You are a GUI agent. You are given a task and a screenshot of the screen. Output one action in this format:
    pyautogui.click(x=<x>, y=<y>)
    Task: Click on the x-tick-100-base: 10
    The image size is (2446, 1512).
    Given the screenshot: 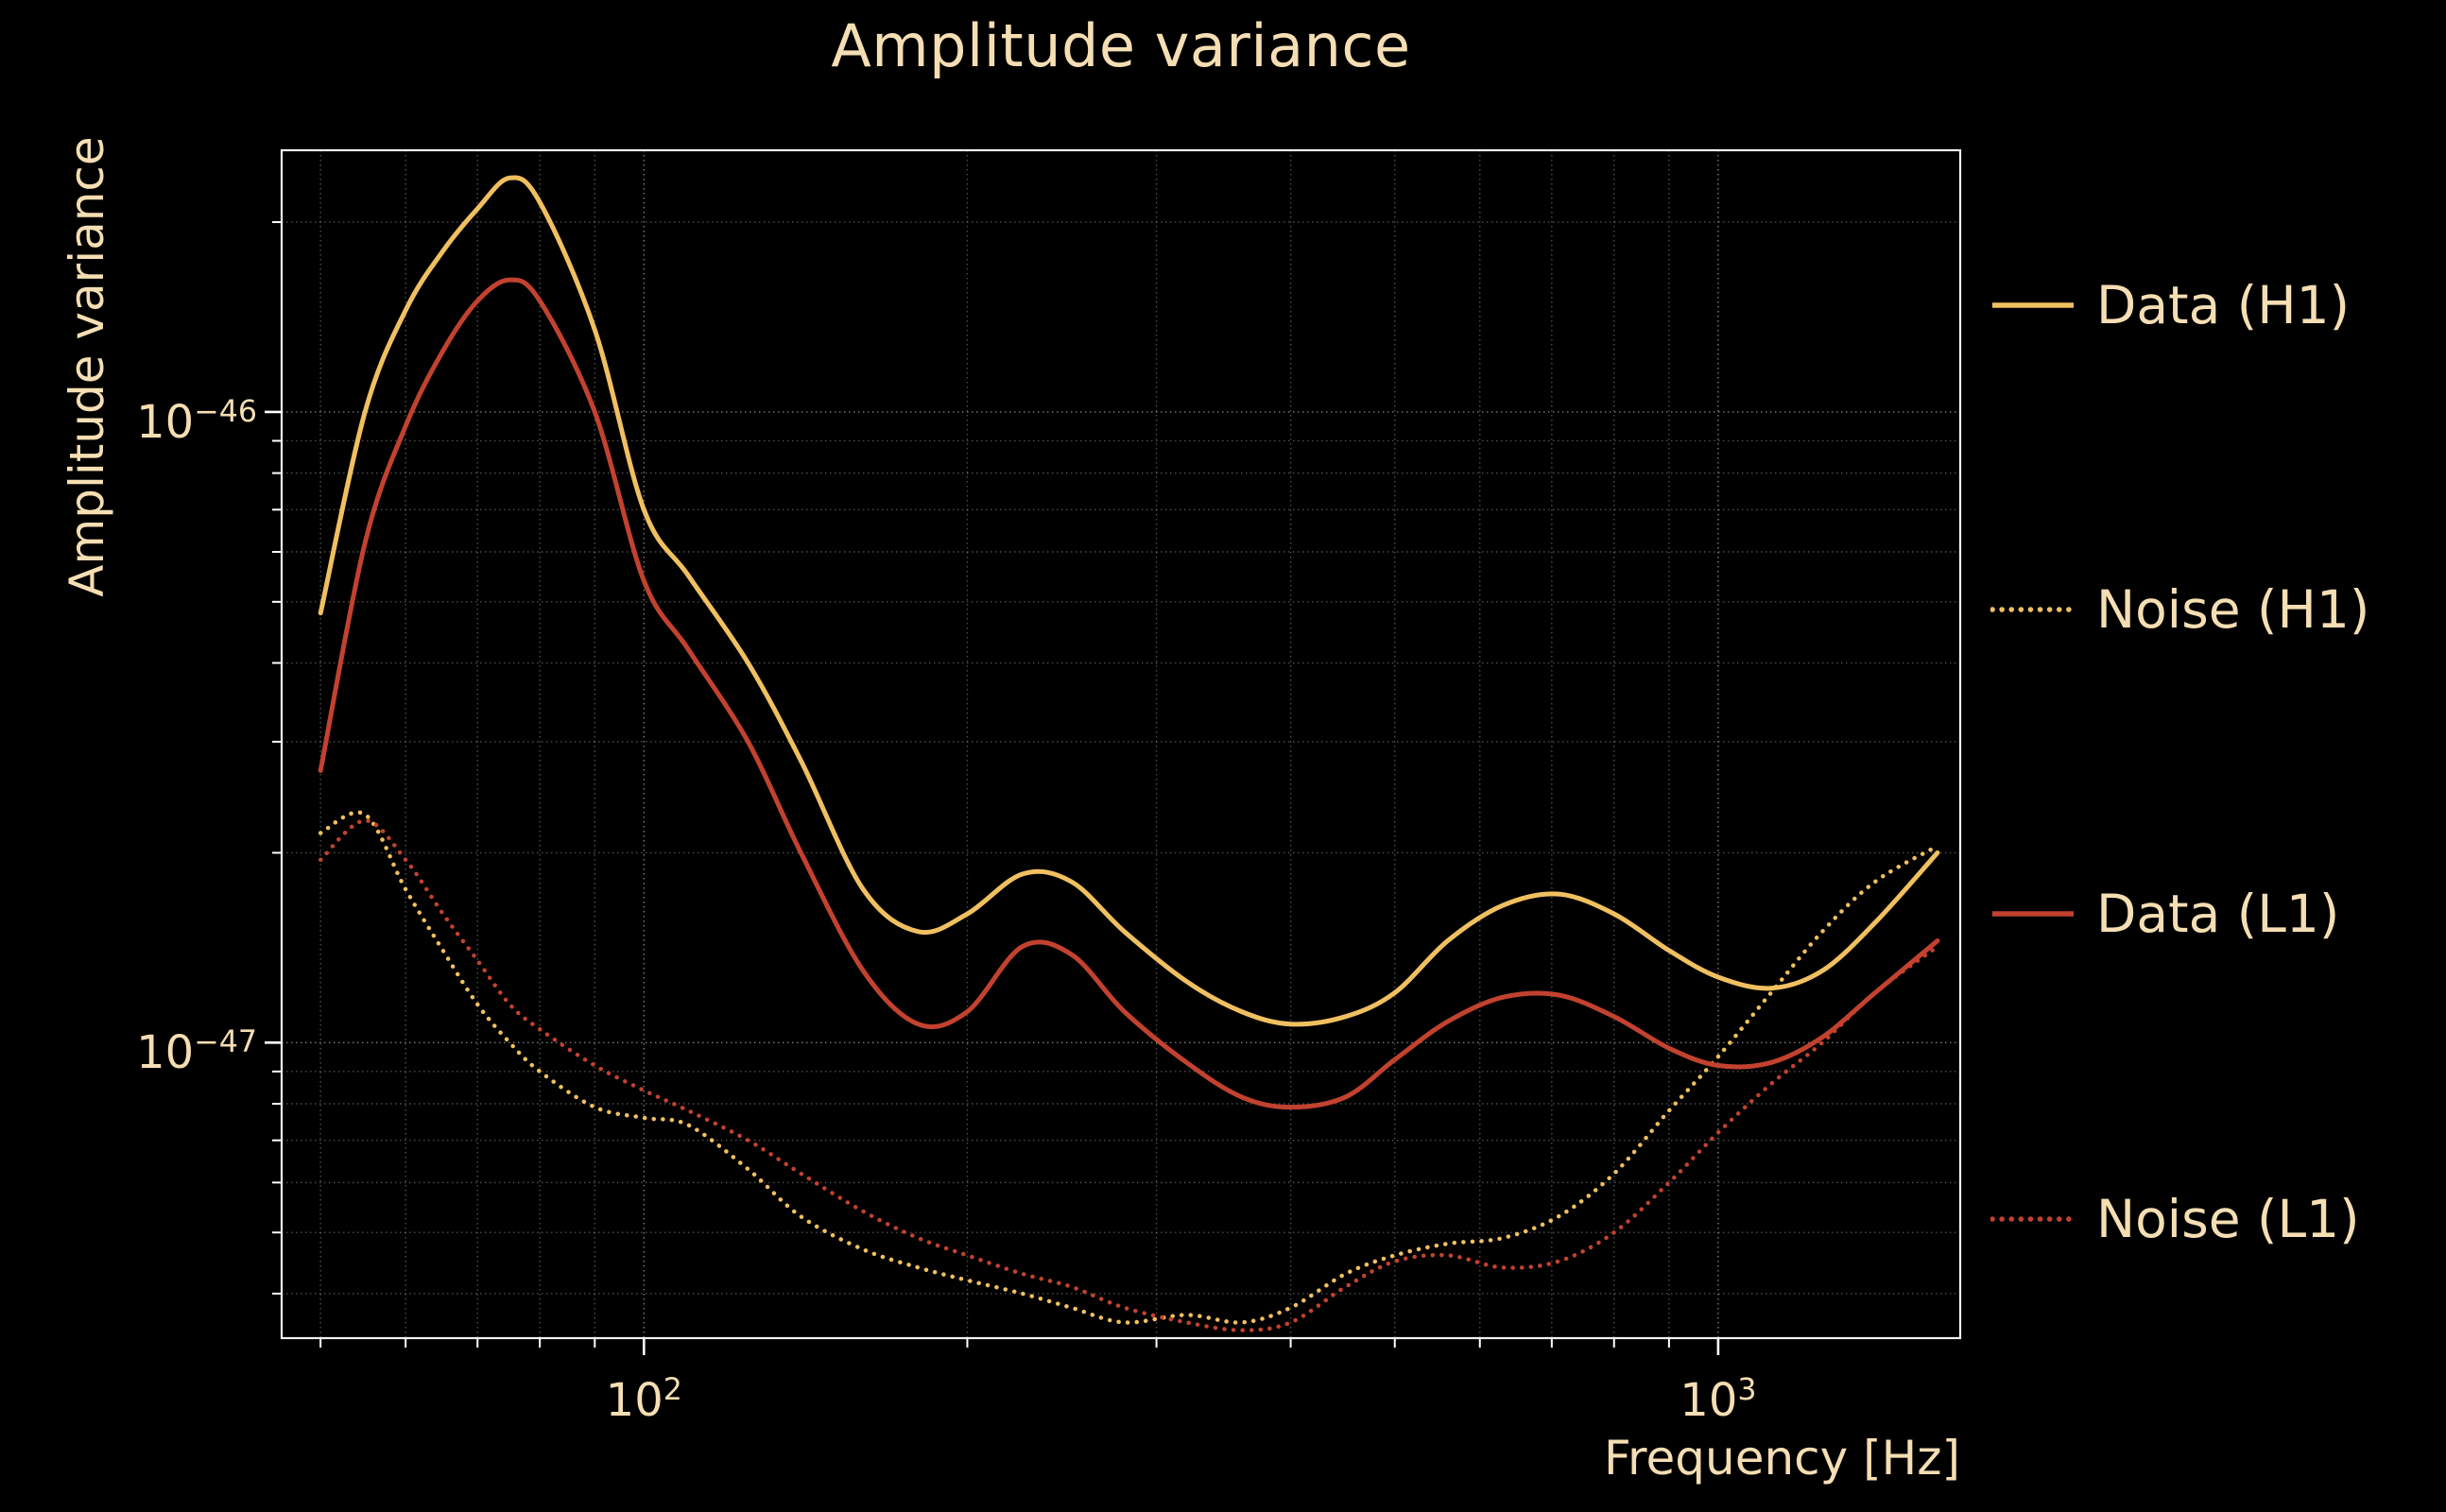 What is the action you would take?
    pyautogui.click(x=634, y=1400)
    